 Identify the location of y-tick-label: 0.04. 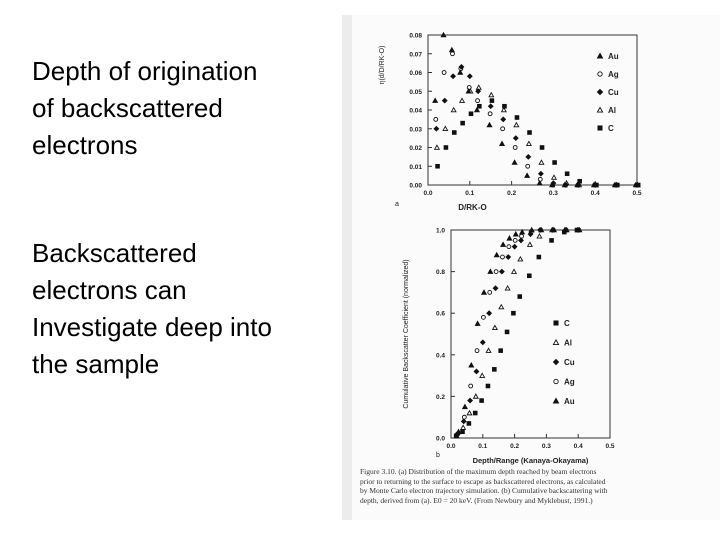
(415, 111).